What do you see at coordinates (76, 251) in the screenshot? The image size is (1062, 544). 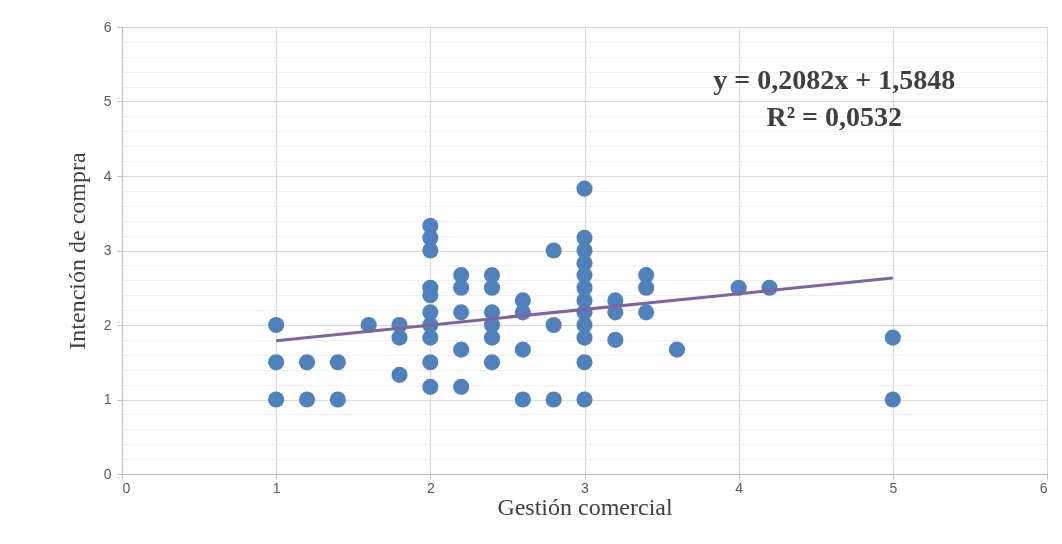 I see `y-axis-title: Intención de compra` at bounding box center [76, 251].